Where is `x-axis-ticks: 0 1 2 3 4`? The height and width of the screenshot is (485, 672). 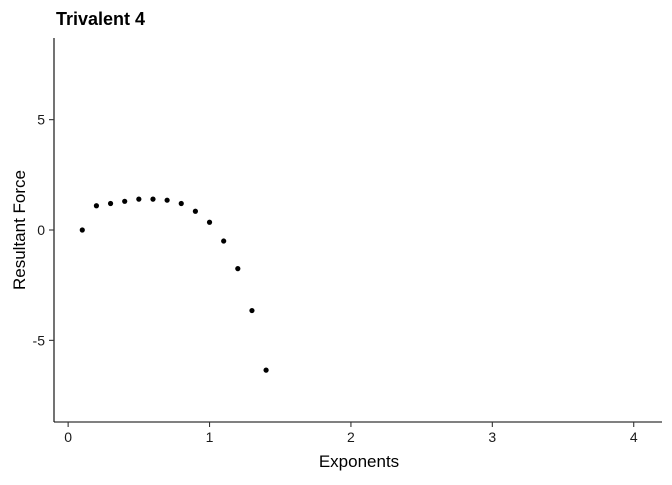 x-axis-ticks: 0 1 2 3 4 is located at coordinates (351, 433).